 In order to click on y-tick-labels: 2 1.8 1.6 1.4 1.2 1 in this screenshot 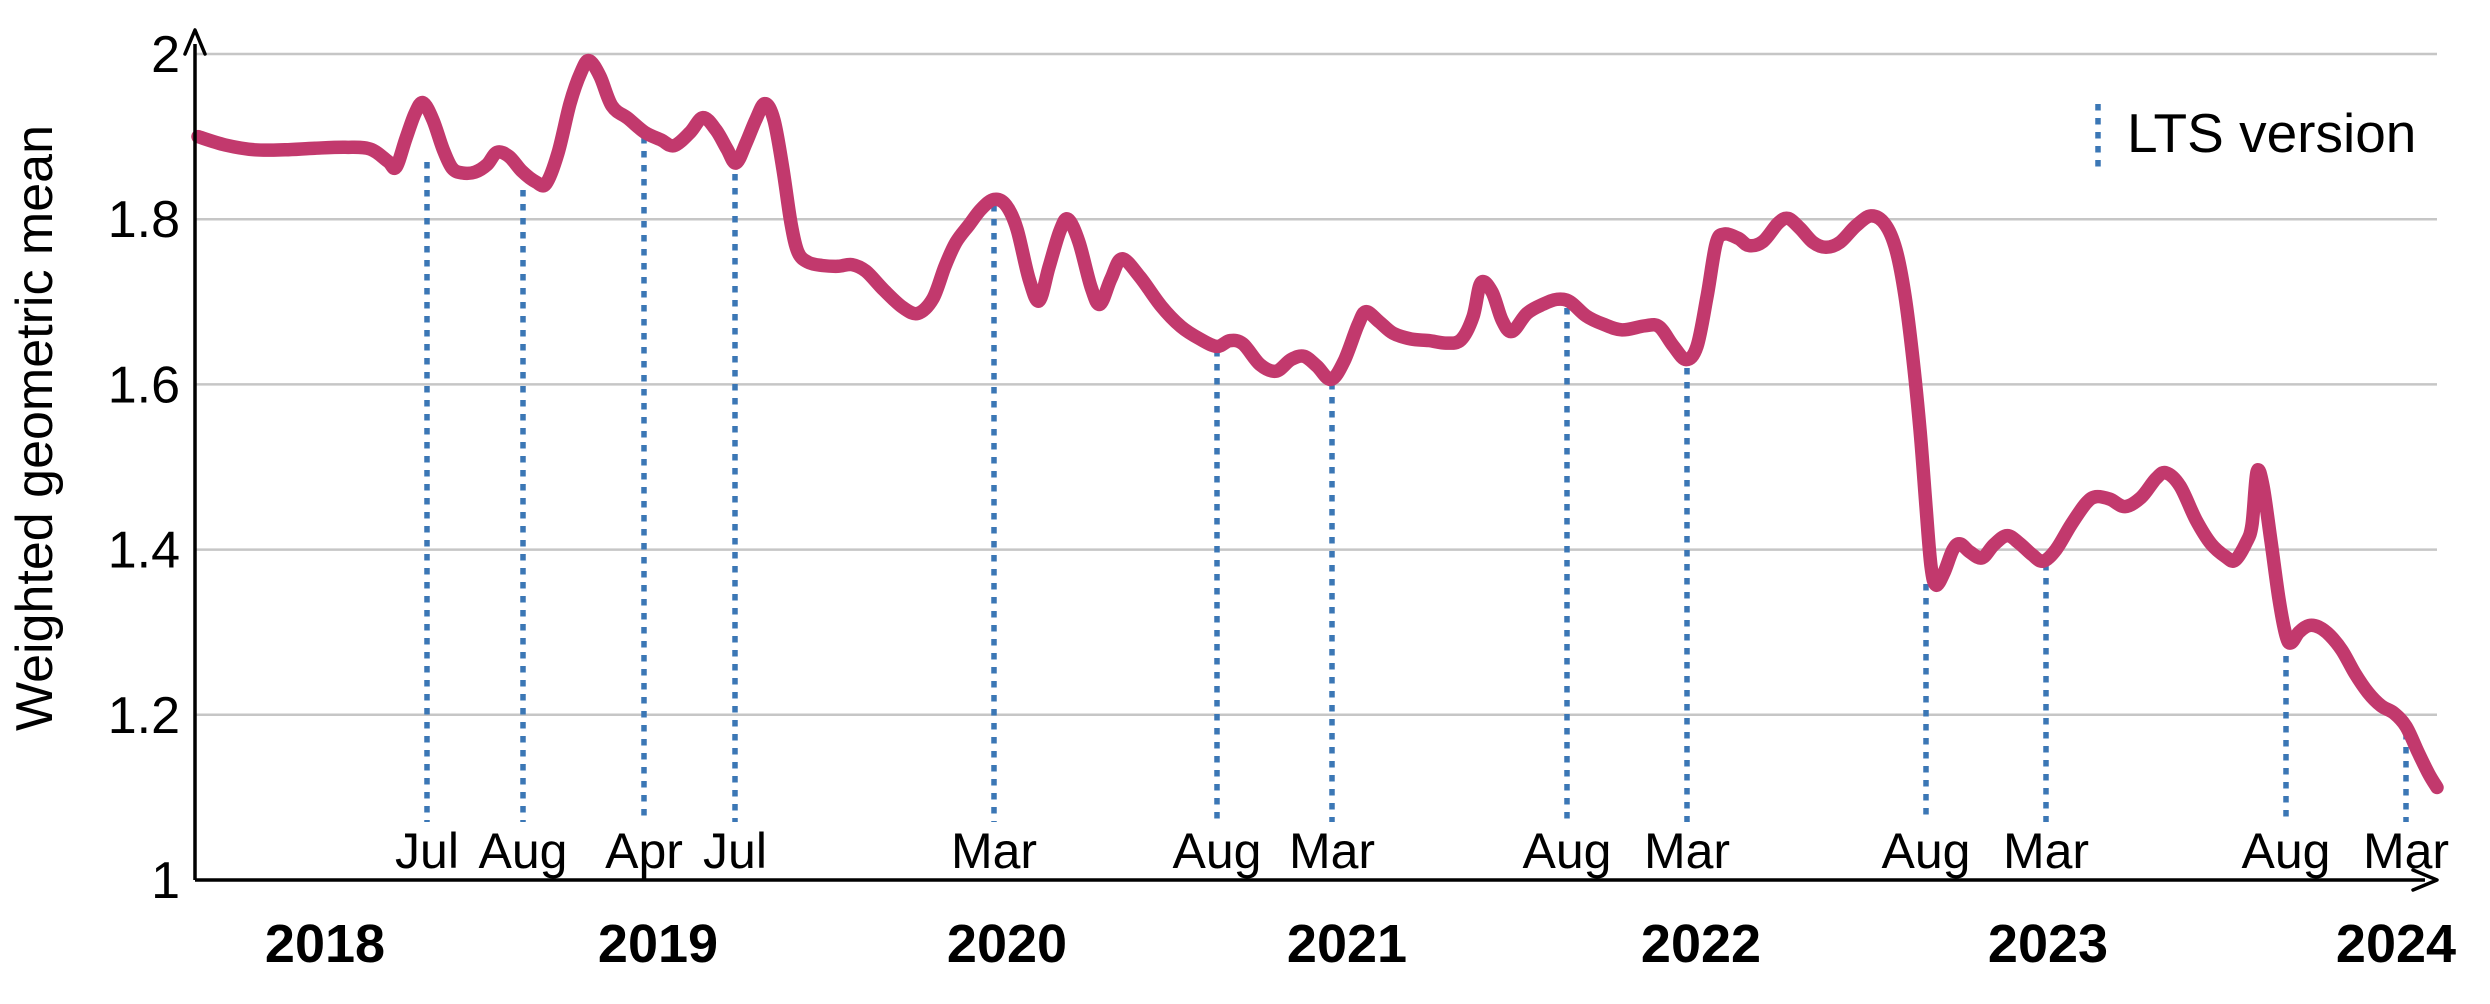, I will do `click(144, 468)`.